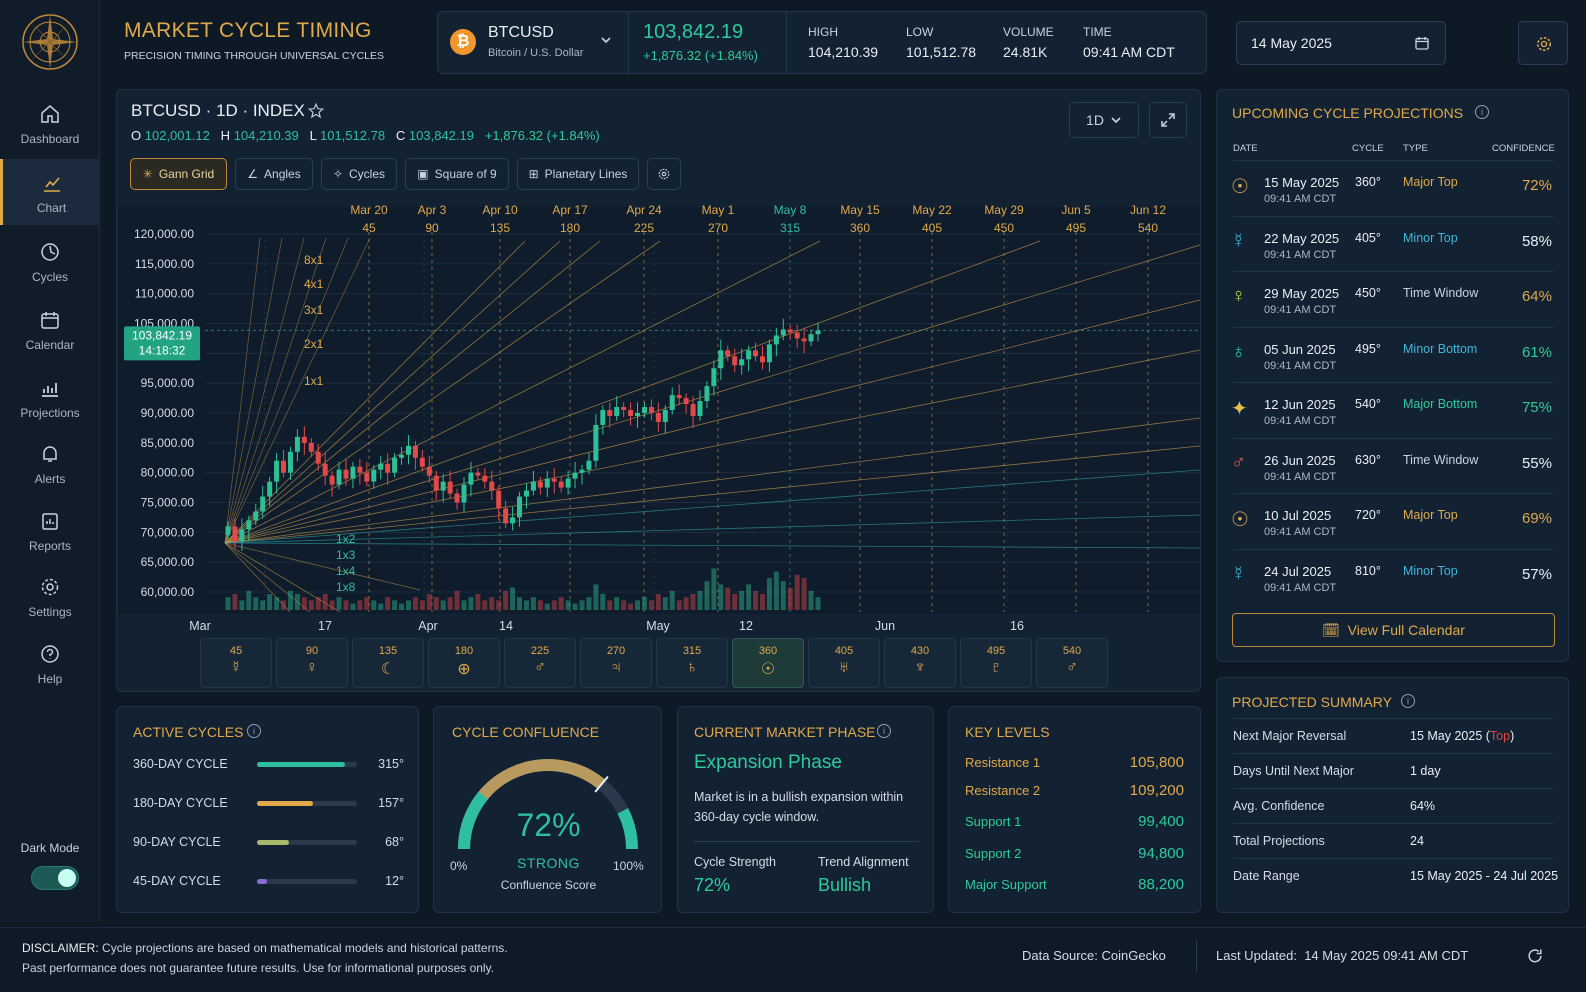 This screenshot has width=1586, height=992. I want to click on fullscreen-button, so click(1168, 120).